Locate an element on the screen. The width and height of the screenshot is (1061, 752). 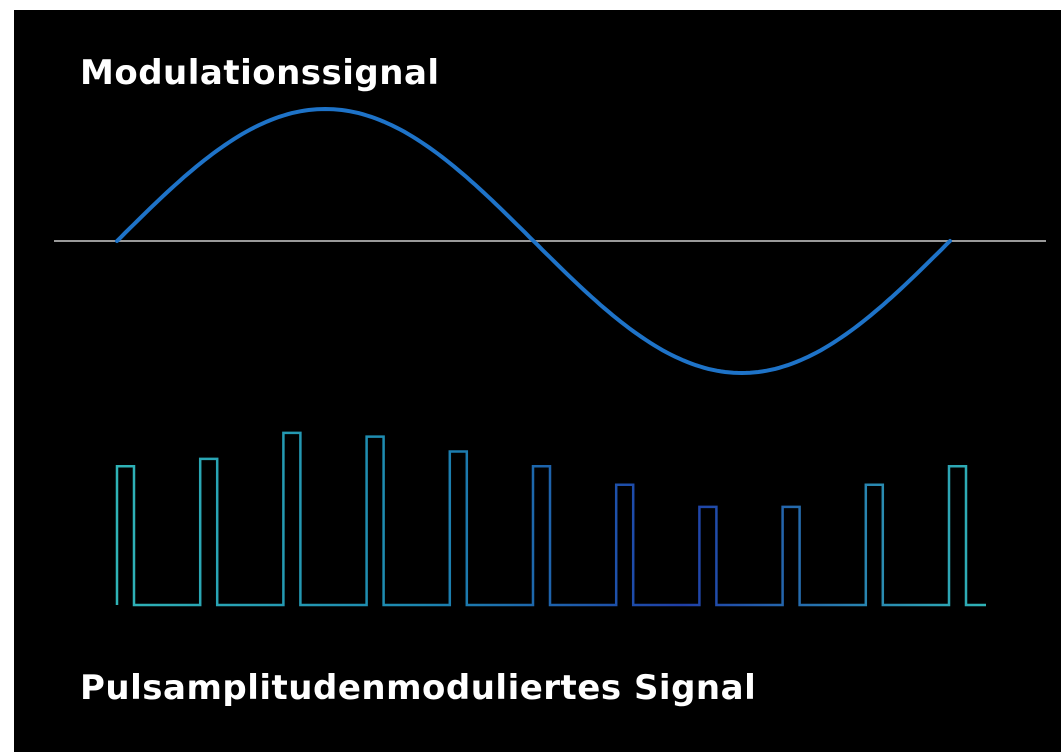
pam-signal-title: Pulsamplitudenmodulierte​s Signal is located at coordinates (418, 688).